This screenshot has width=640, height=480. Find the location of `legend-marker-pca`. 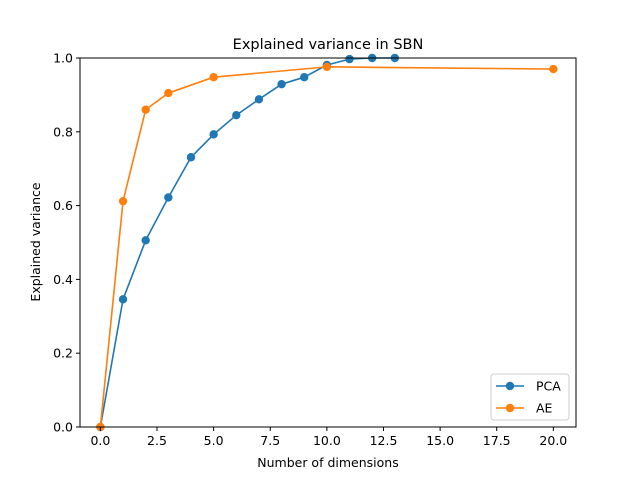

legend-marker-pca is located at coordinates (510, 386).